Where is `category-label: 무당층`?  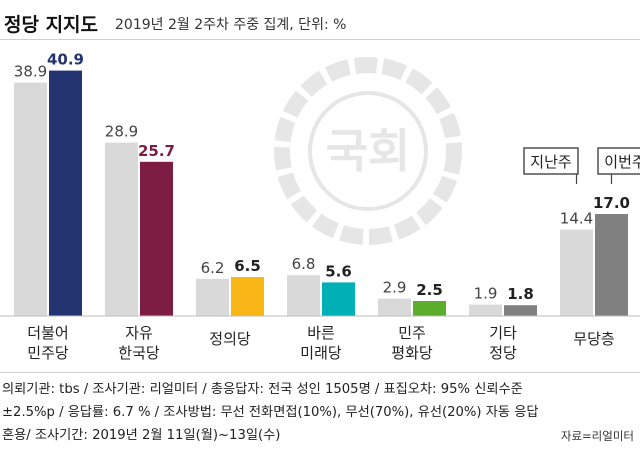 category-label: 무당층 is located at coordinates (593, 339).